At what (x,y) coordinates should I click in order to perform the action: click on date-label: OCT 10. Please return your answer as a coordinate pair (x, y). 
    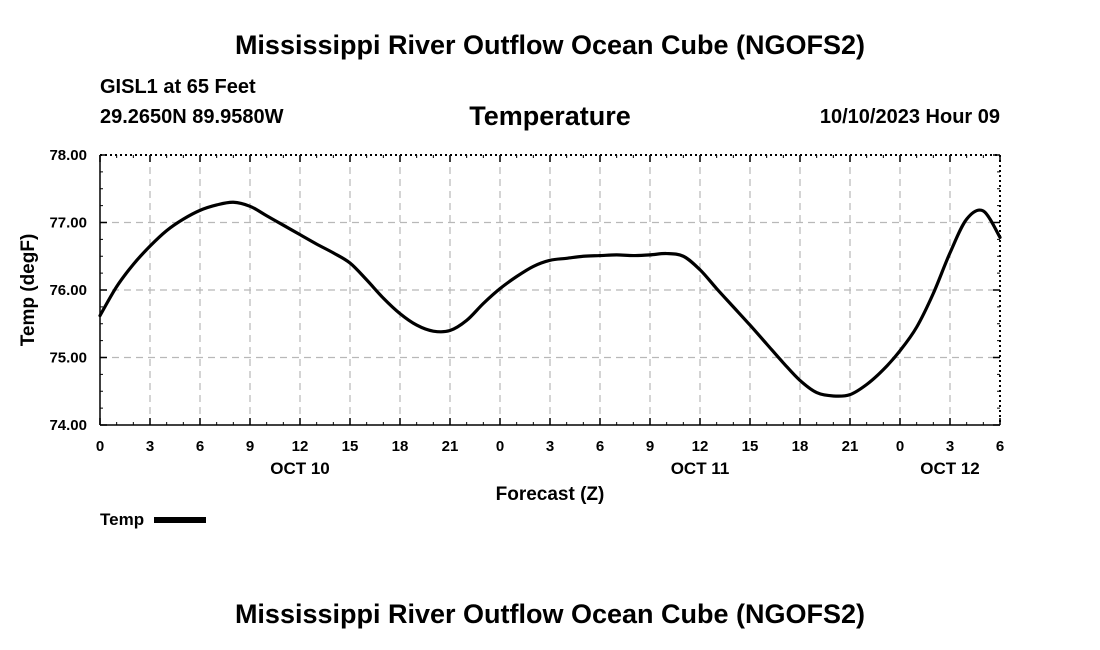
    Looking at the image, I should click on (300, 468).